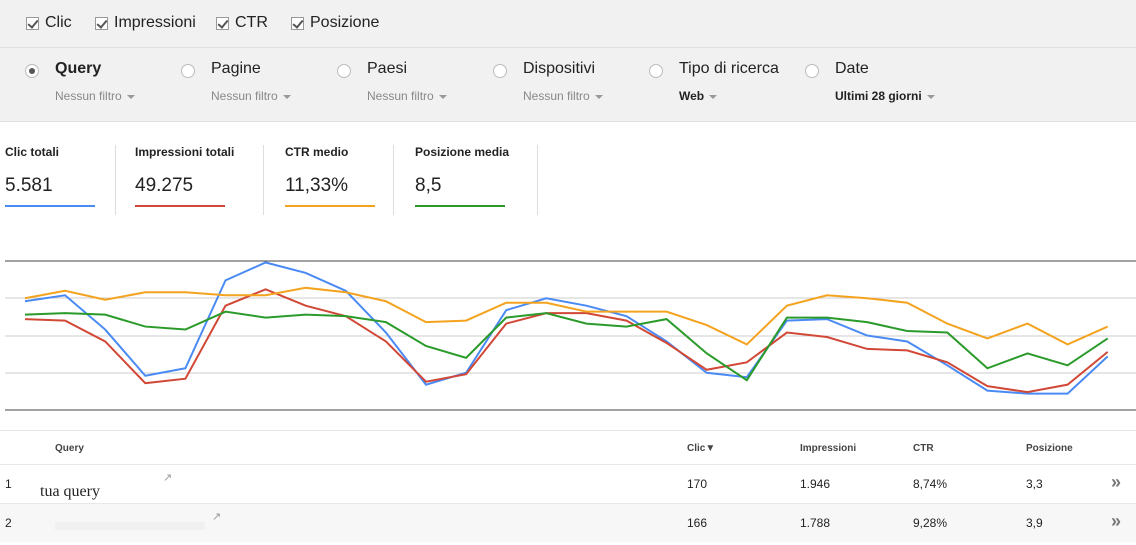 The height and width of the screenshot is (545, 1136). Describe the element at coordinates (8, 523) in the screenshot. I see `row-index: 2` at that location.